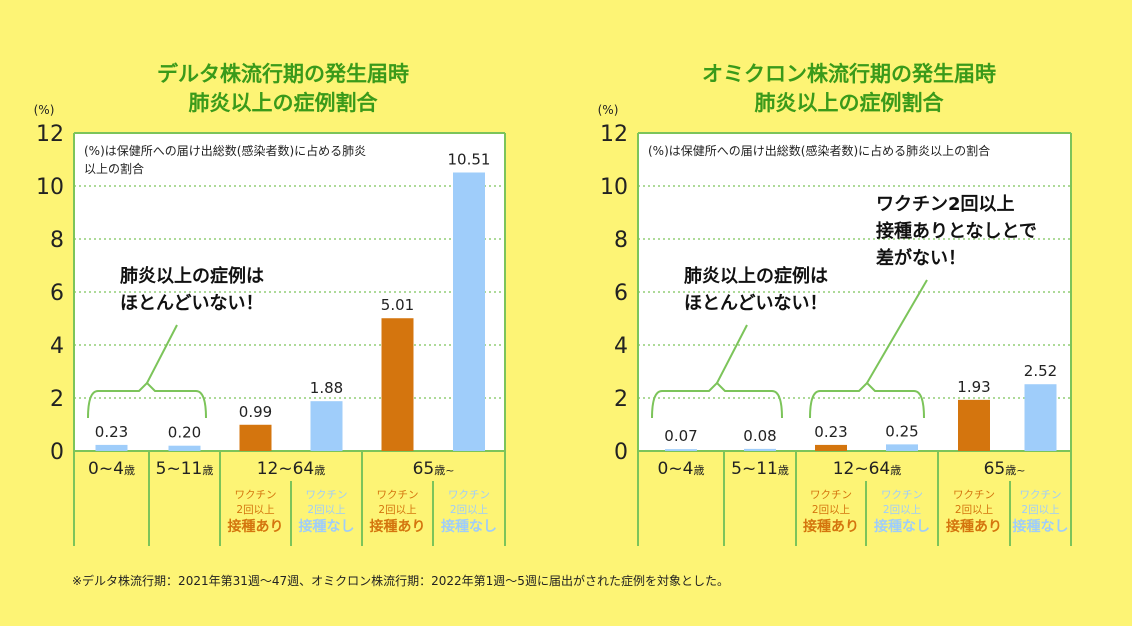 This screenshot has width=1132, height=626. I want to click on annotation-text: 差がない！, so click(921, 258).